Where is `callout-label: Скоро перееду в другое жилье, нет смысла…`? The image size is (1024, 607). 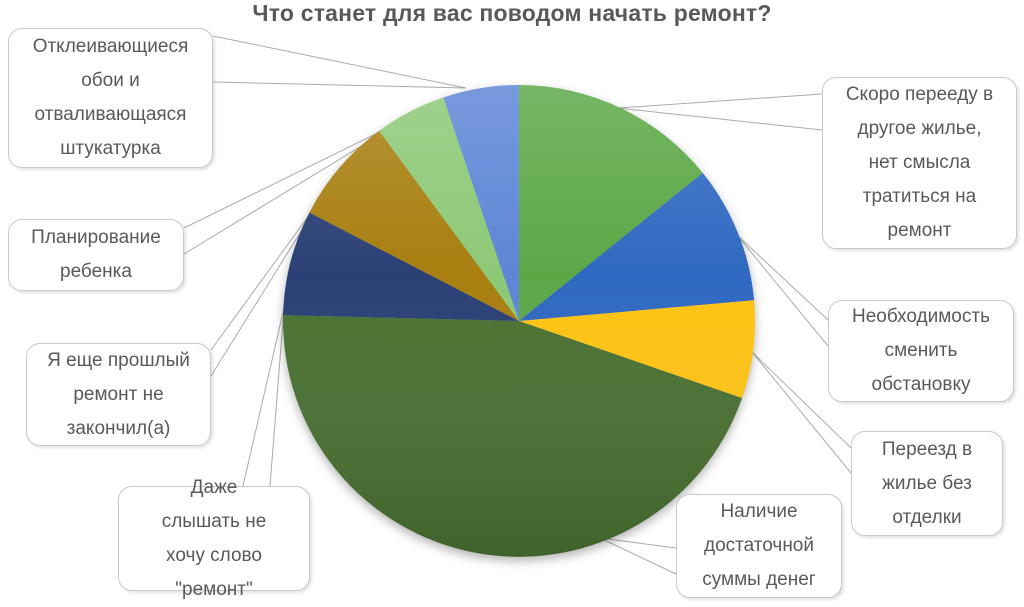
callout-label: Скоро перееду в другое жилье, нет смысла… is located at coordinates (919, 162).